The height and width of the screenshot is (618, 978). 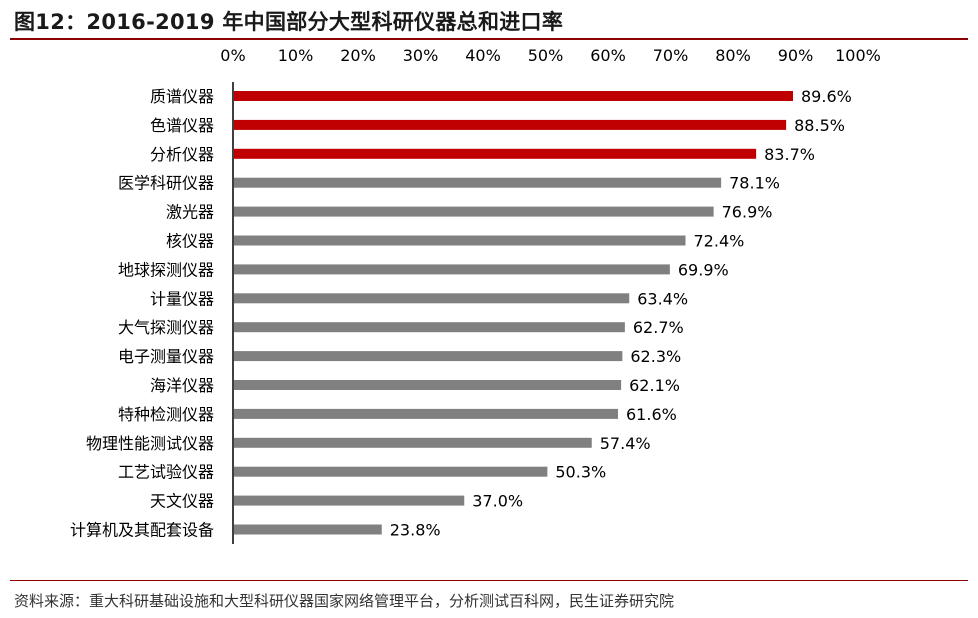 What do you see at coordinates (483, 55) in the screenshot?
I see `x-tick-label: 40%` at bounding box center [483, 55].